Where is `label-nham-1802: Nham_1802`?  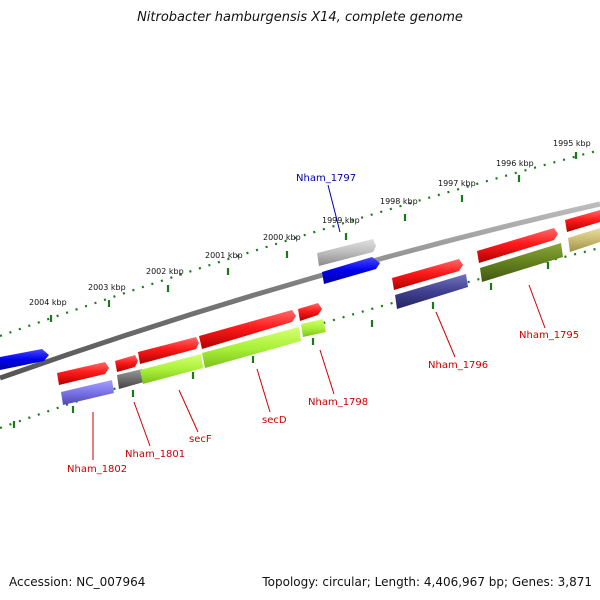
label-nham-1802: Nham_1802 is located at coordinates (97, 469).